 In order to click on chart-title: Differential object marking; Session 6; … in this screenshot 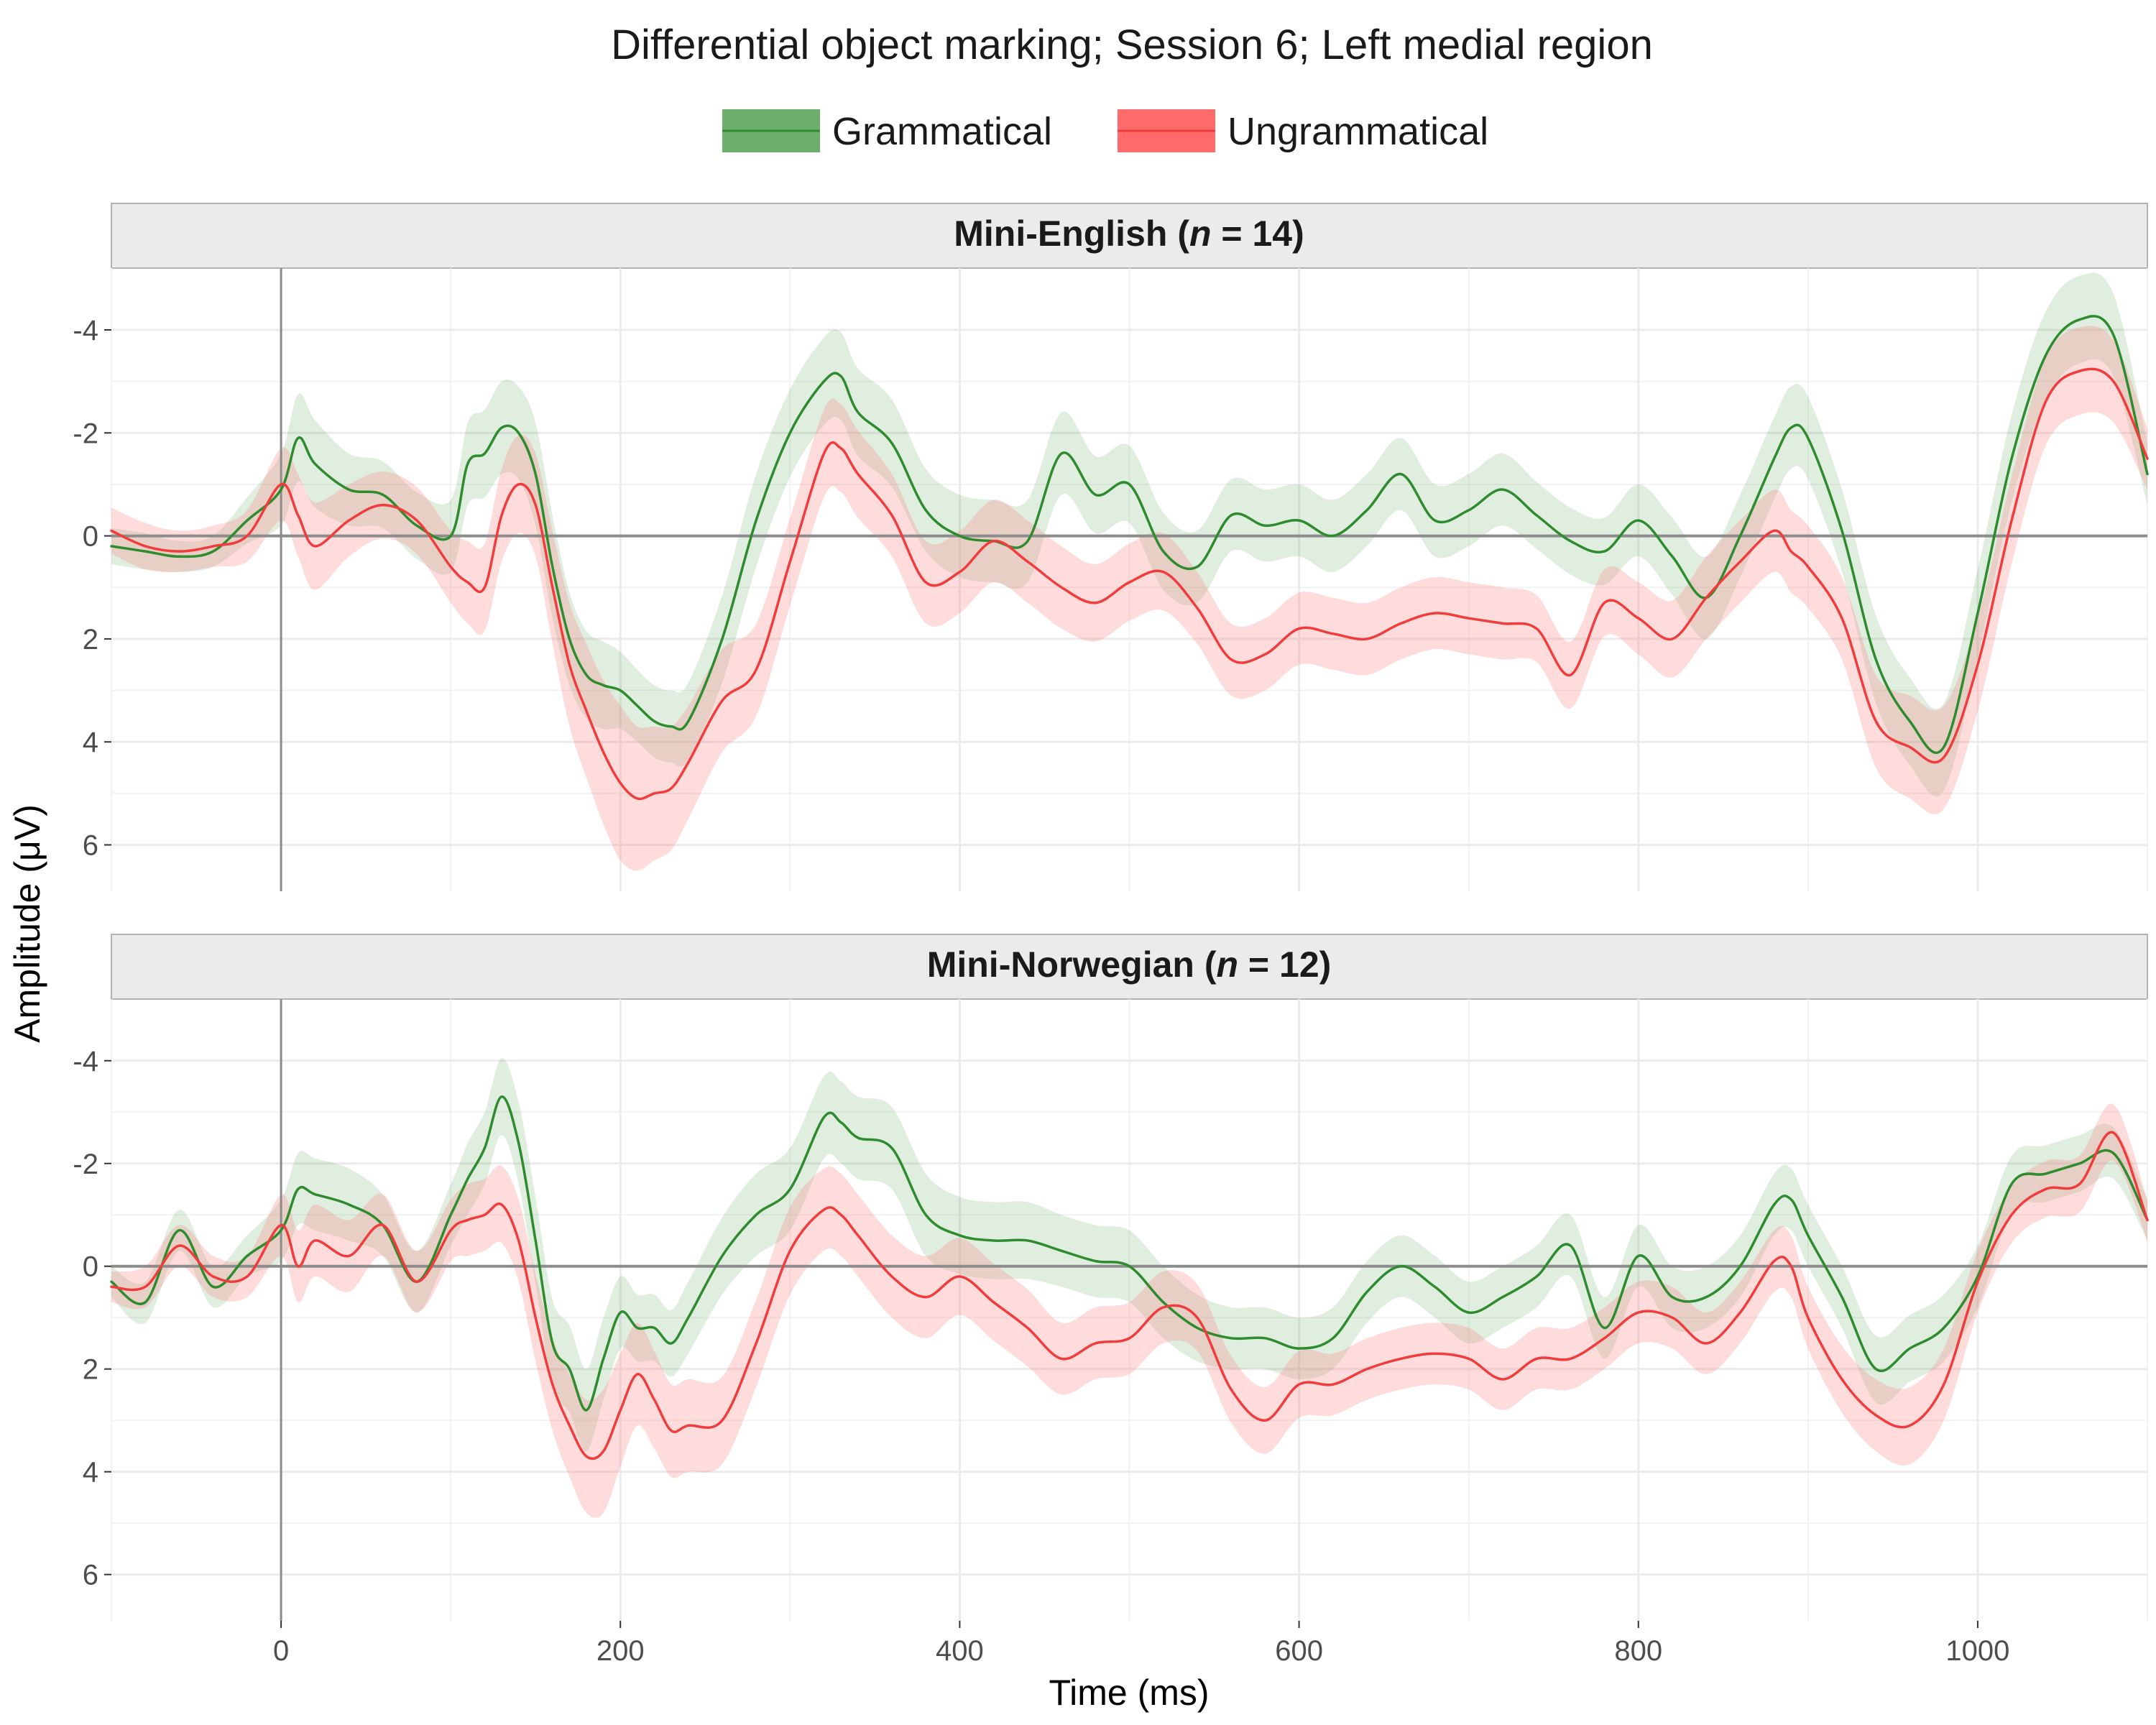, I will do `click(1132, 45)`.